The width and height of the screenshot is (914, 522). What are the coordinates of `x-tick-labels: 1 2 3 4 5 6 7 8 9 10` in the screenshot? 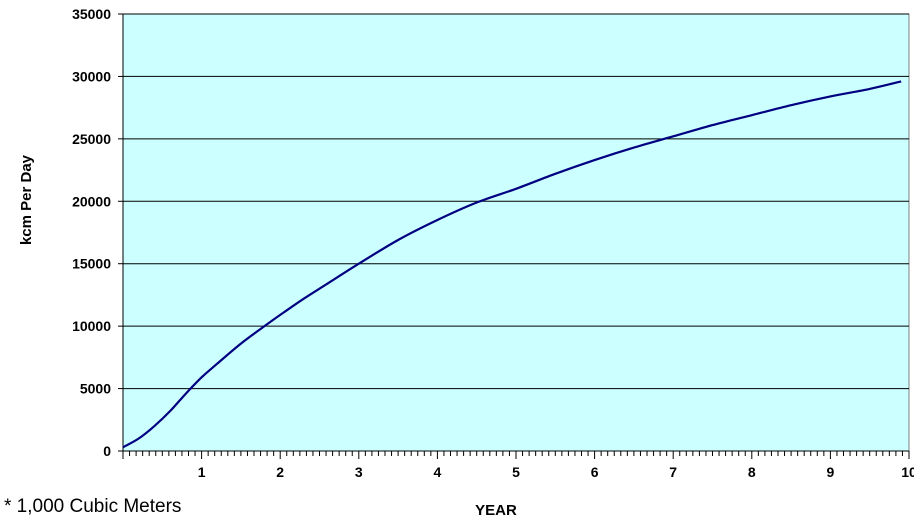 It's located at (556, 472).